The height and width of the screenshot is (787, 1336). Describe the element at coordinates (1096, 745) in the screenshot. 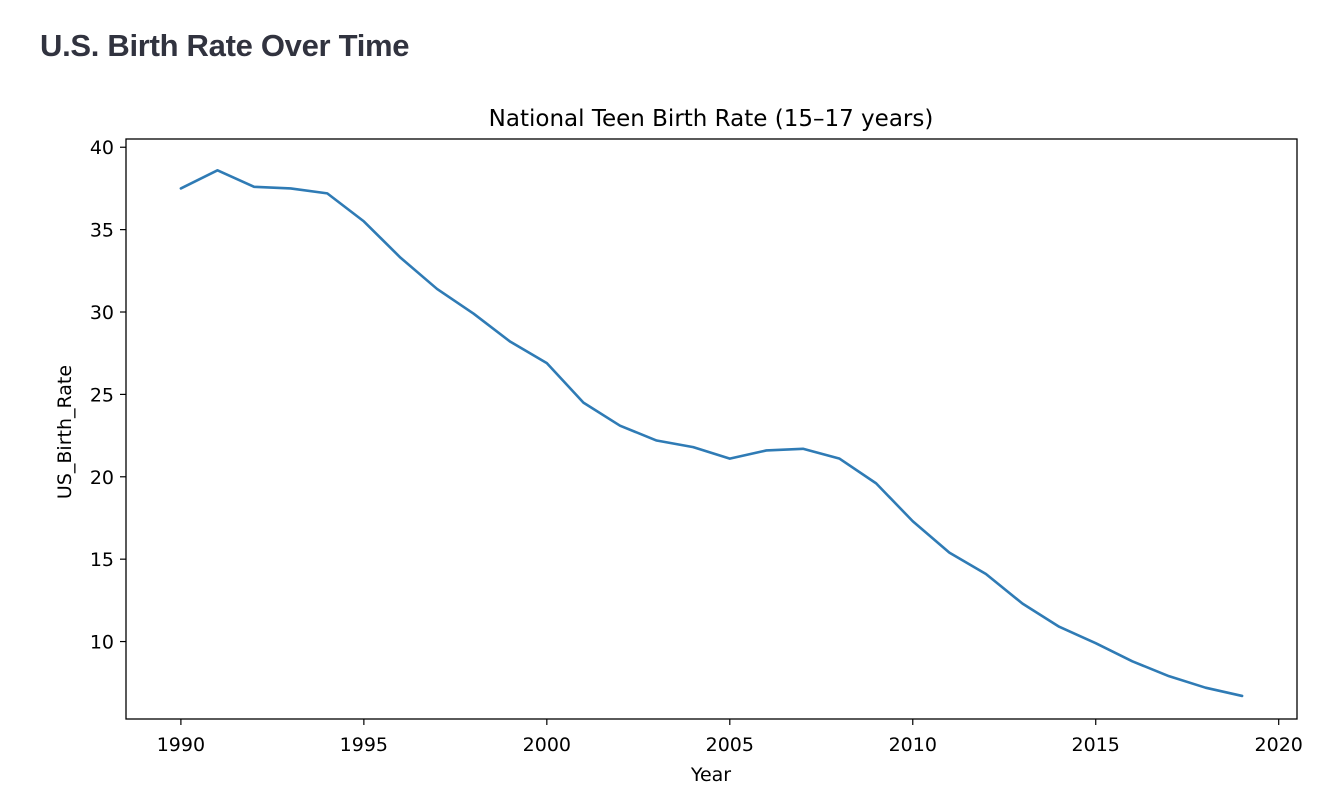

I see `x-tick-label: 2015` at that location.